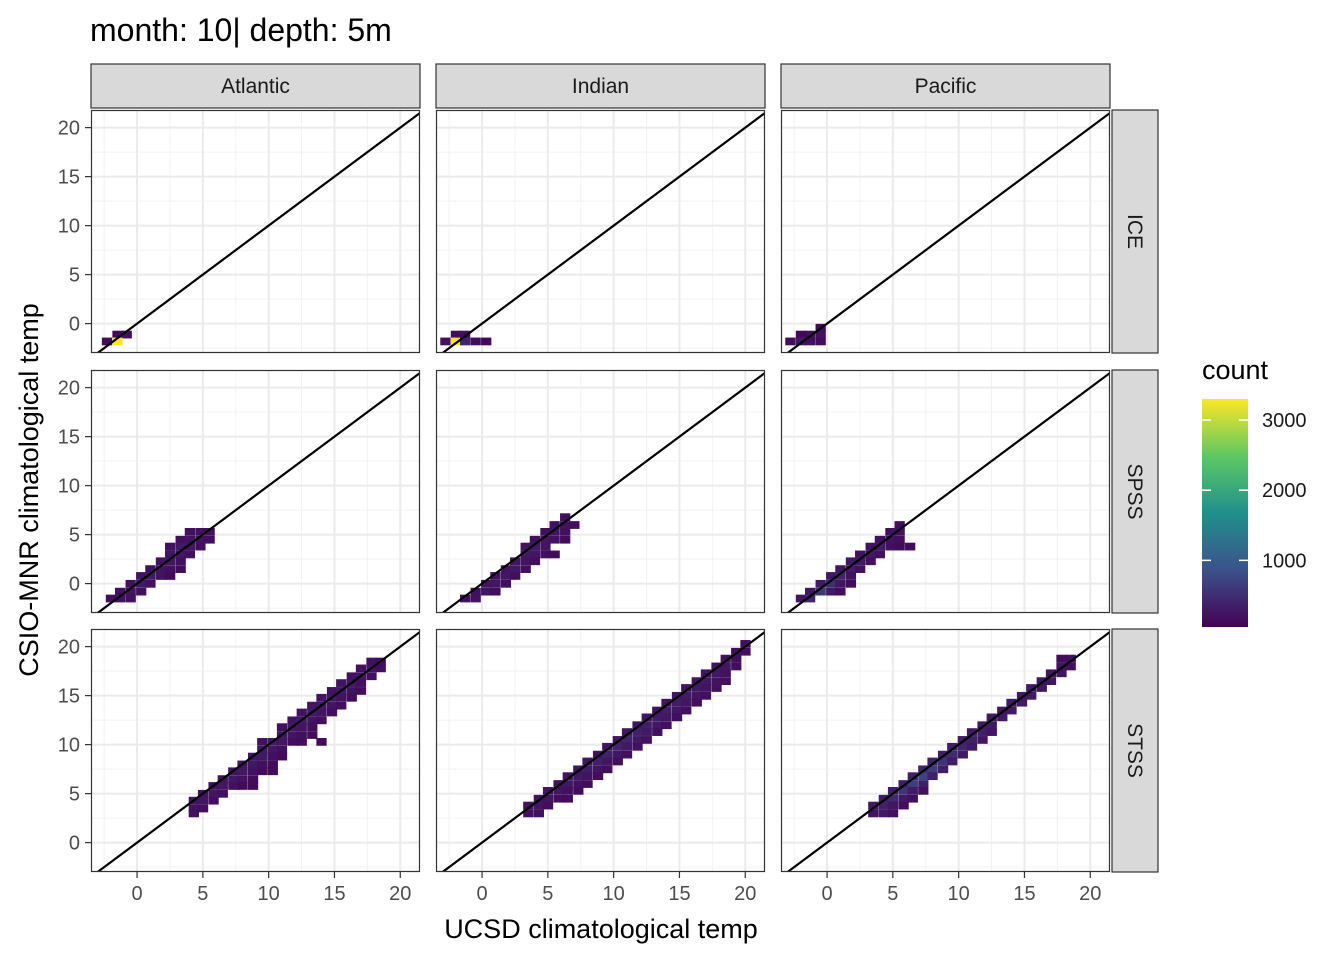 The width and height of the screenshot is (1344, 965). I want to click on identity-line, so click(257, 492).